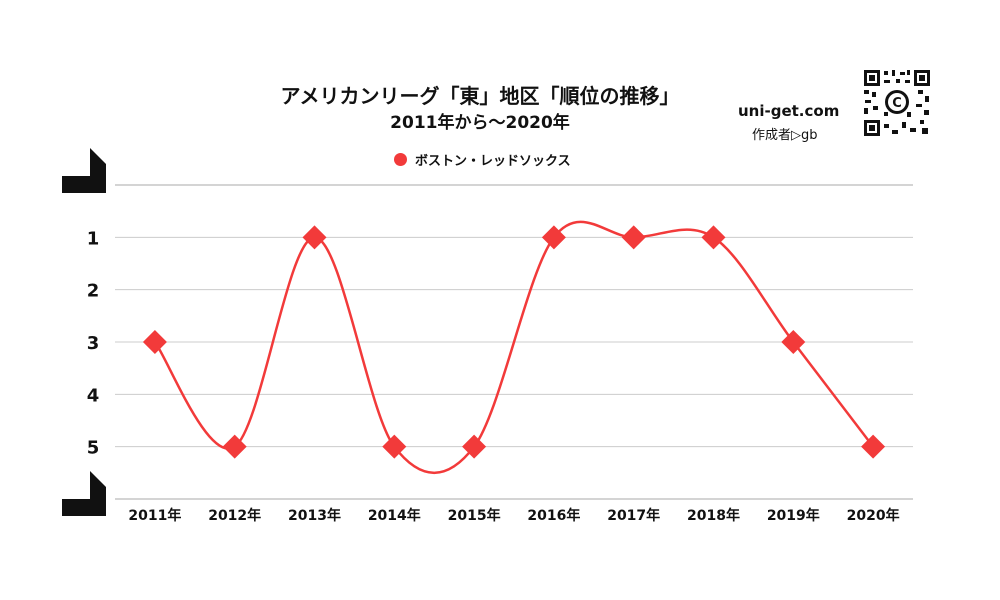 The width and height of the screenshot is (1000, 600). I want to click on legend-marker, so click(400, 159).